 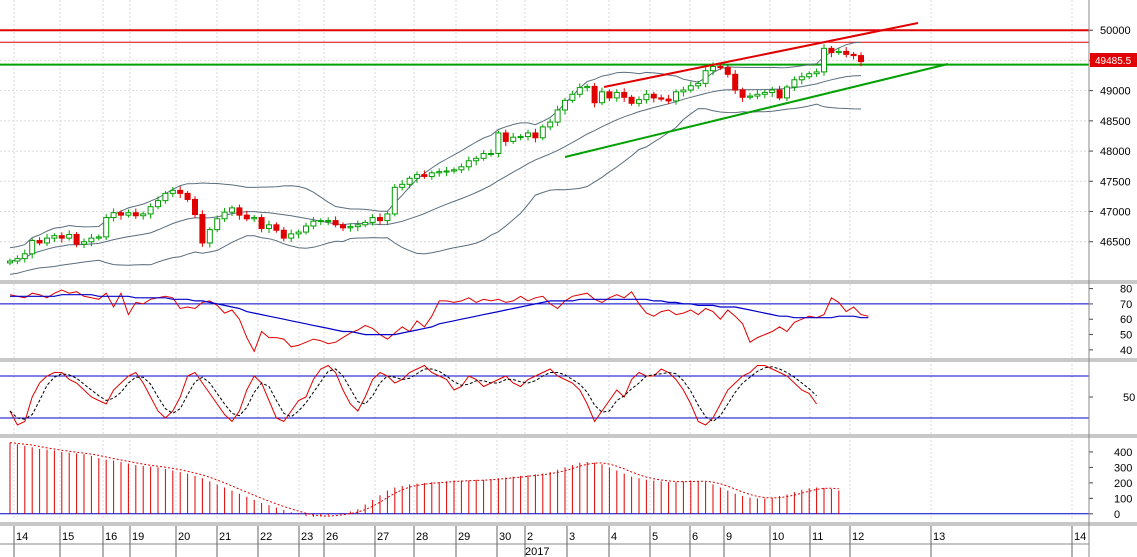 What do you see at coordinates (505, 537) in the screenshot?
I see `day-label: 30` at bounding box center [505, 537].